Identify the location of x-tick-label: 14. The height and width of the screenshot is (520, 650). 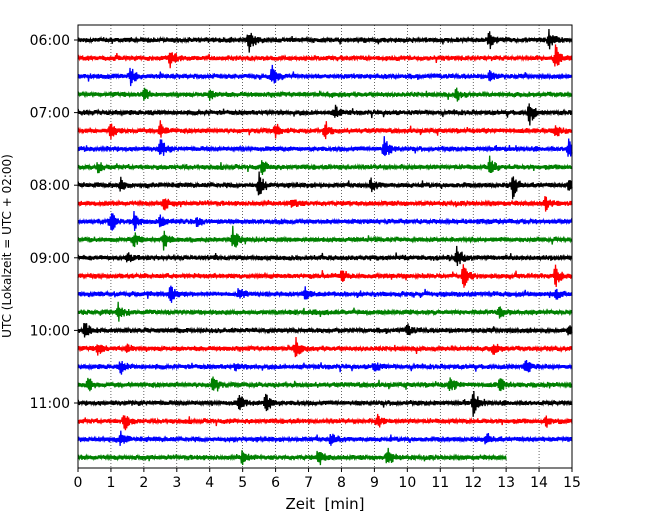
(539, 483).